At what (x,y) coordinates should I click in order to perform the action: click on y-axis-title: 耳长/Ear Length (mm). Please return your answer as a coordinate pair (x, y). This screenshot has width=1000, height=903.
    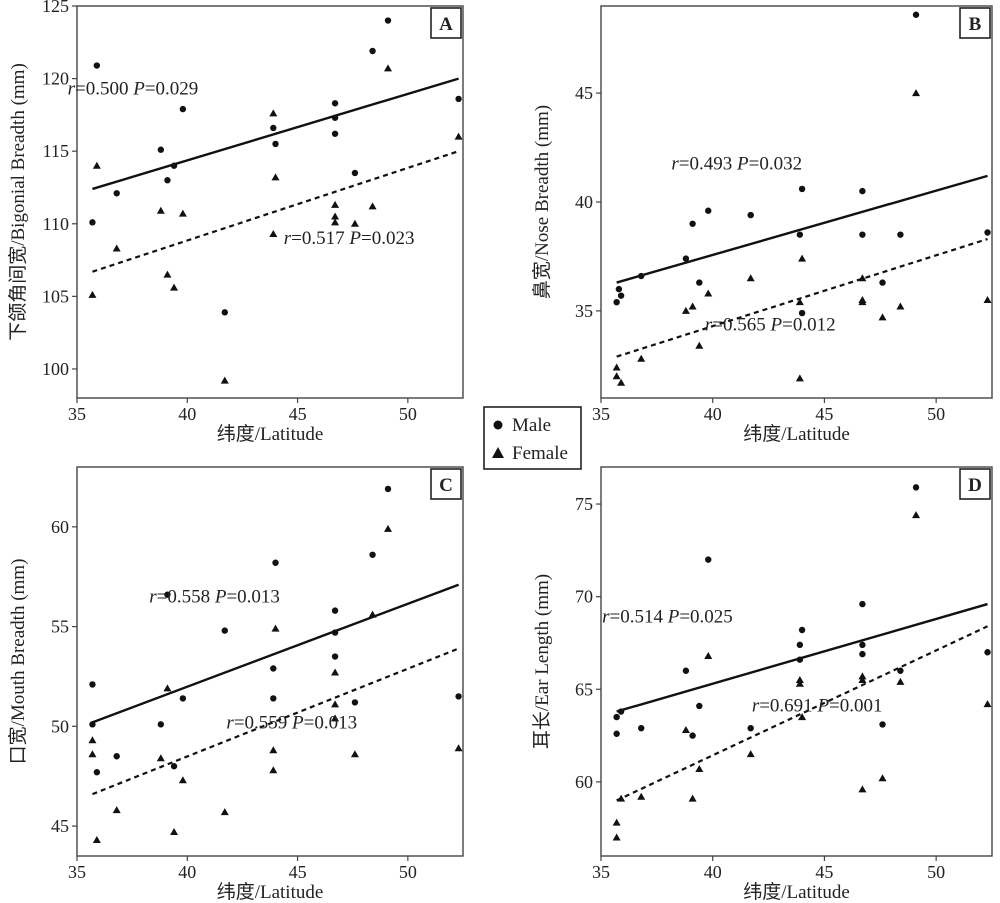
    Looking at the image, I should click on (542, 661).